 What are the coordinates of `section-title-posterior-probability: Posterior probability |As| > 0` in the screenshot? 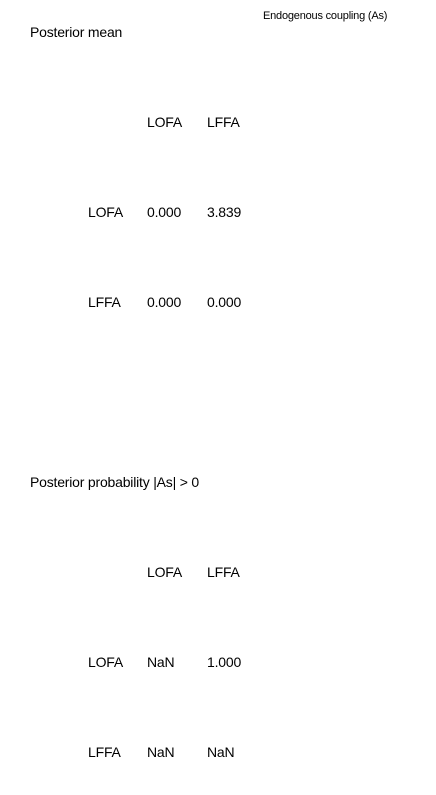 It's located at (114, 482).